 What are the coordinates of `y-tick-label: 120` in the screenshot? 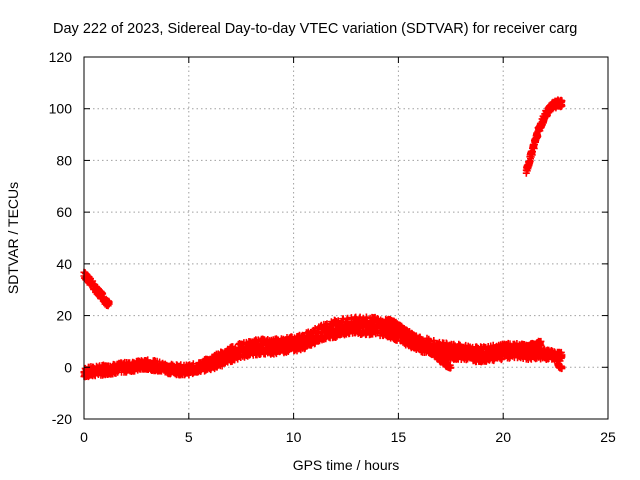 It's located at (61, 57).